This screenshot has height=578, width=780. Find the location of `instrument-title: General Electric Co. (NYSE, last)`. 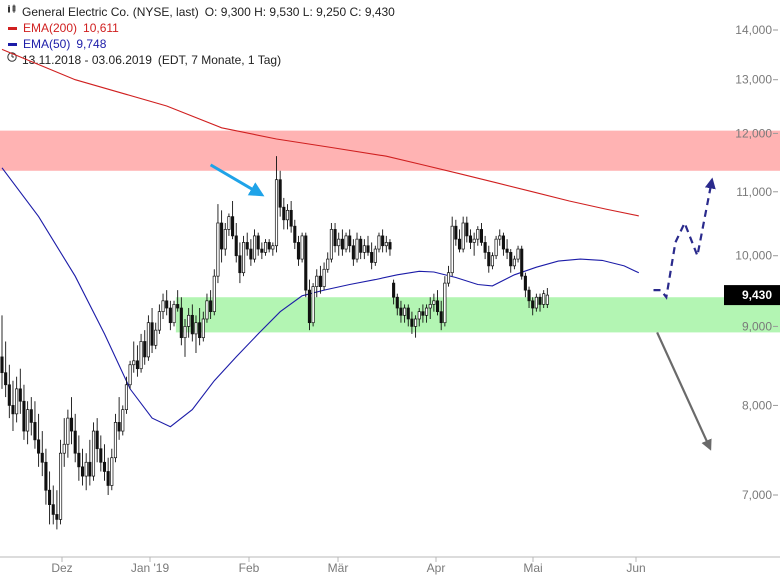

instrument-title: General Electric Co. (NYSE, last) is located at coordinates (110, 12).